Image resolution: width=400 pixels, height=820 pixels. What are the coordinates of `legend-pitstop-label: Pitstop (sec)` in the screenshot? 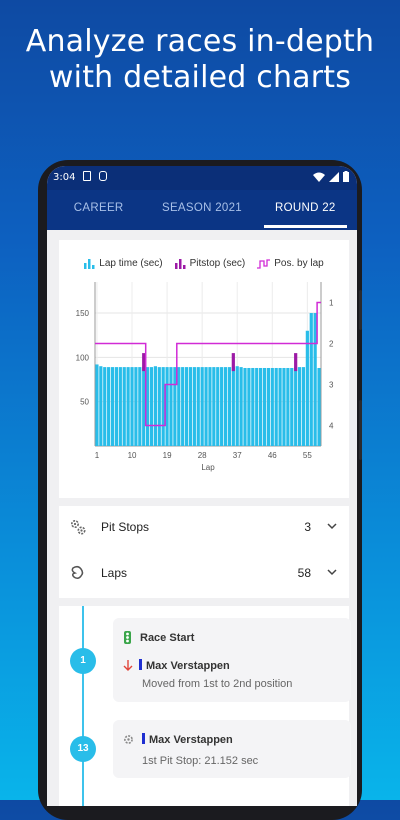 It's located at (217, 263).